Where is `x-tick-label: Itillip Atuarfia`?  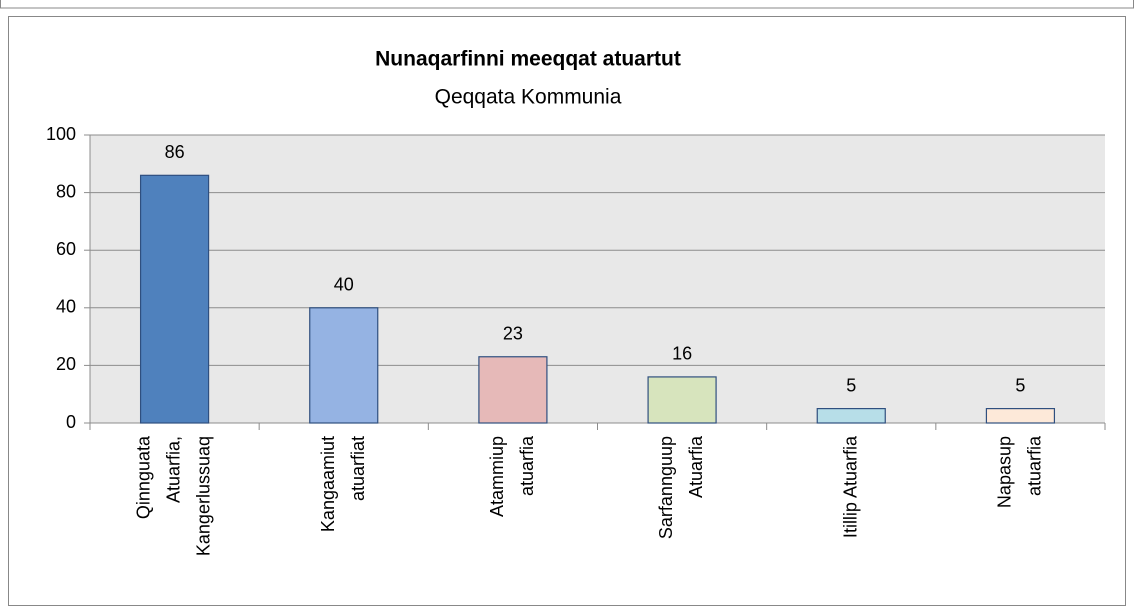 x-tick-label: Itillip Atuarfia is located at coordinates (850, 486).